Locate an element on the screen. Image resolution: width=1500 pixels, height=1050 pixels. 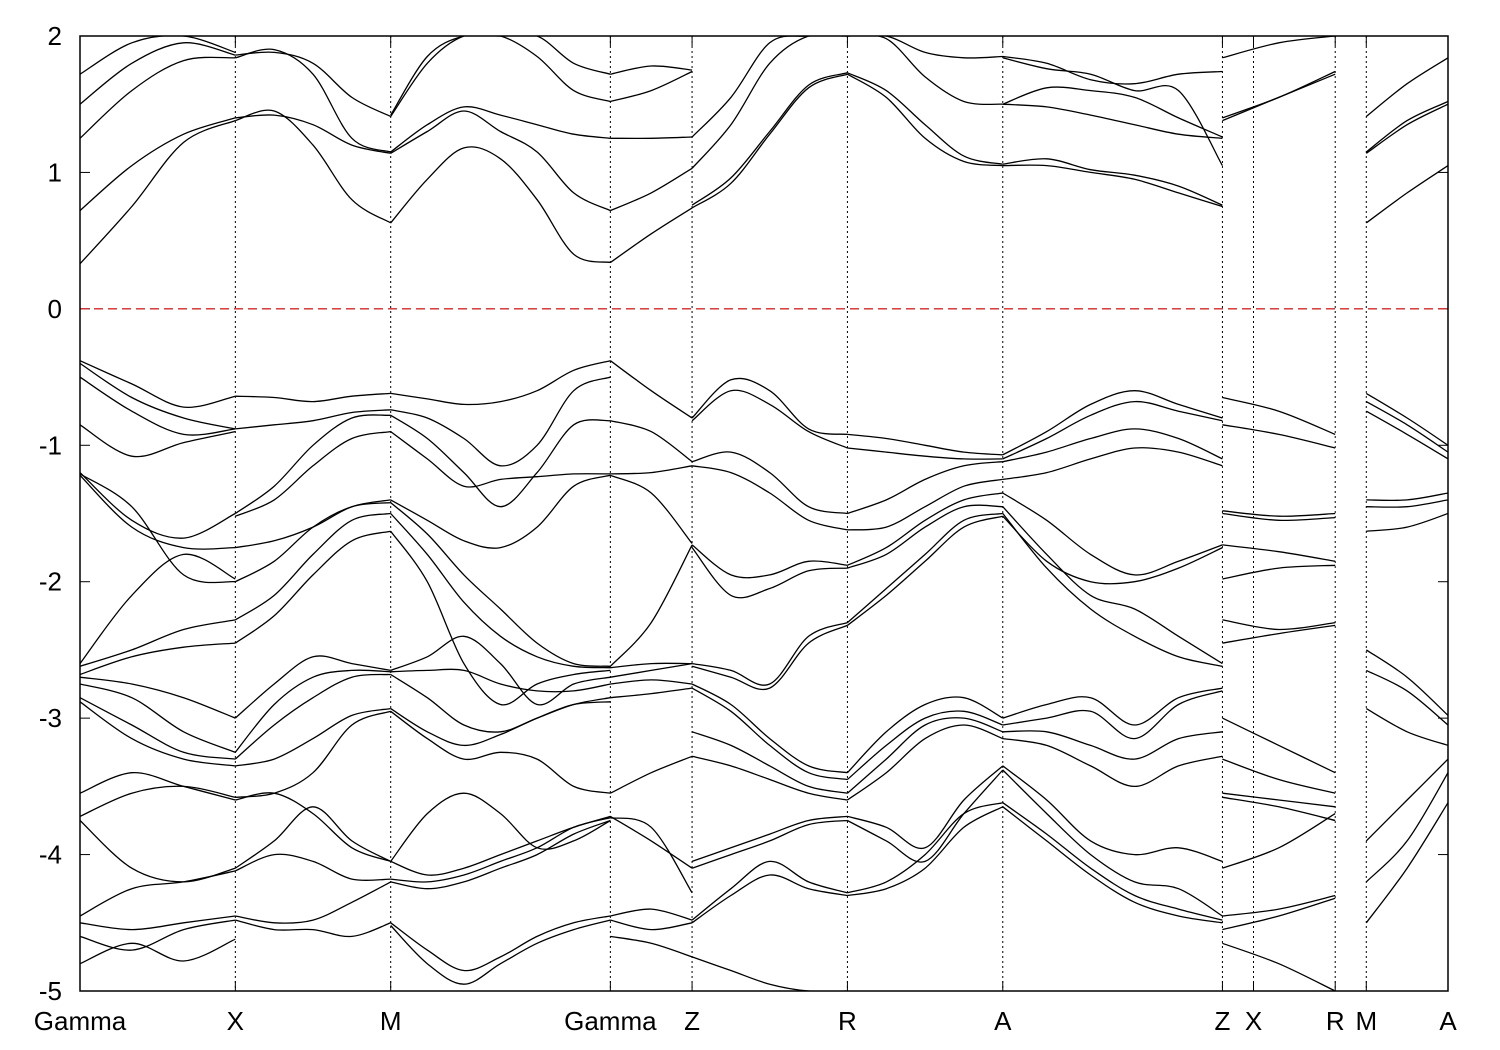
y-tick-label: -2 is located at coordinates (50, 582).